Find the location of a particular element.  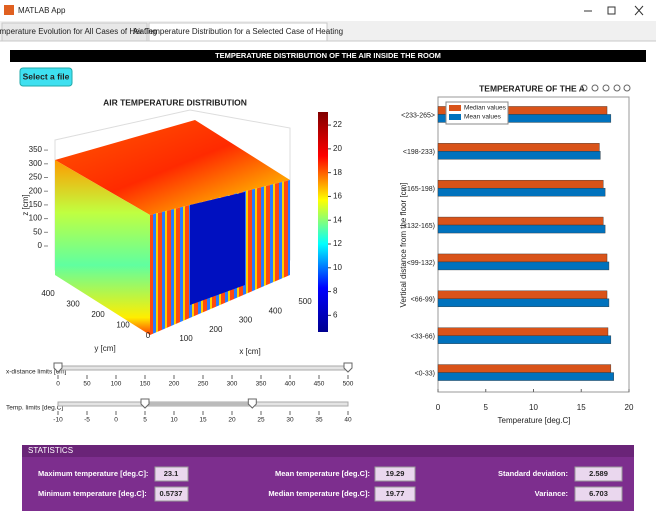

slider-label: Temp. limits [deg.C] is located at coordinates (34, 408).